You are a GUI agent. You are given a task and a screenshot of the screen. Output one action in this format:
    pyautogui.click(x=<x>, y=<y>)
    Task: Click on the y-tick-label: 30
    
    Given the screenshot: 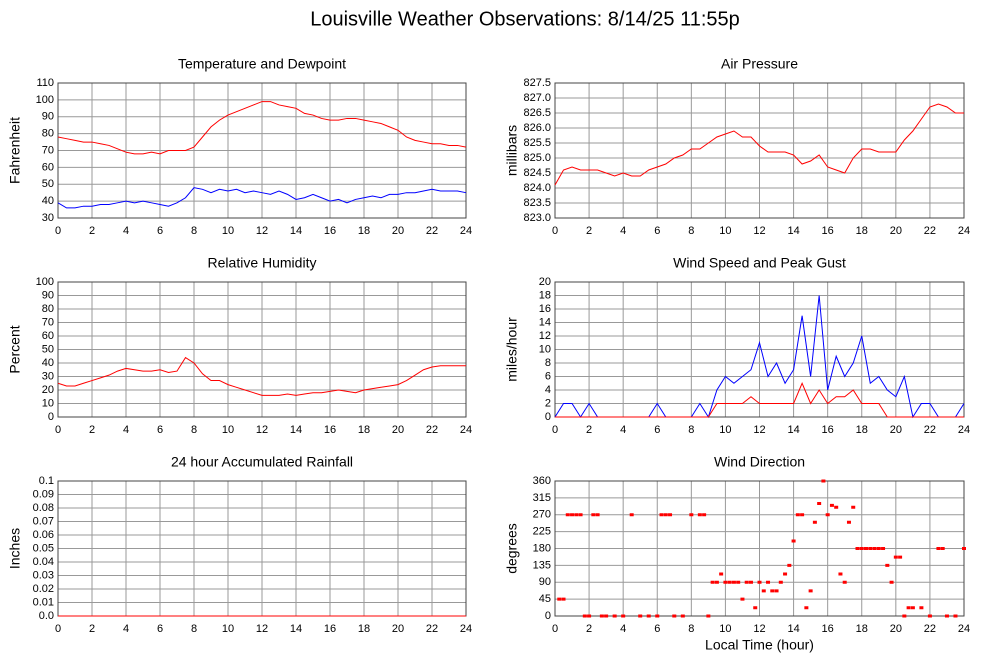 What is the action you would take?
    pyautogui.click(x=48, y=218)
    